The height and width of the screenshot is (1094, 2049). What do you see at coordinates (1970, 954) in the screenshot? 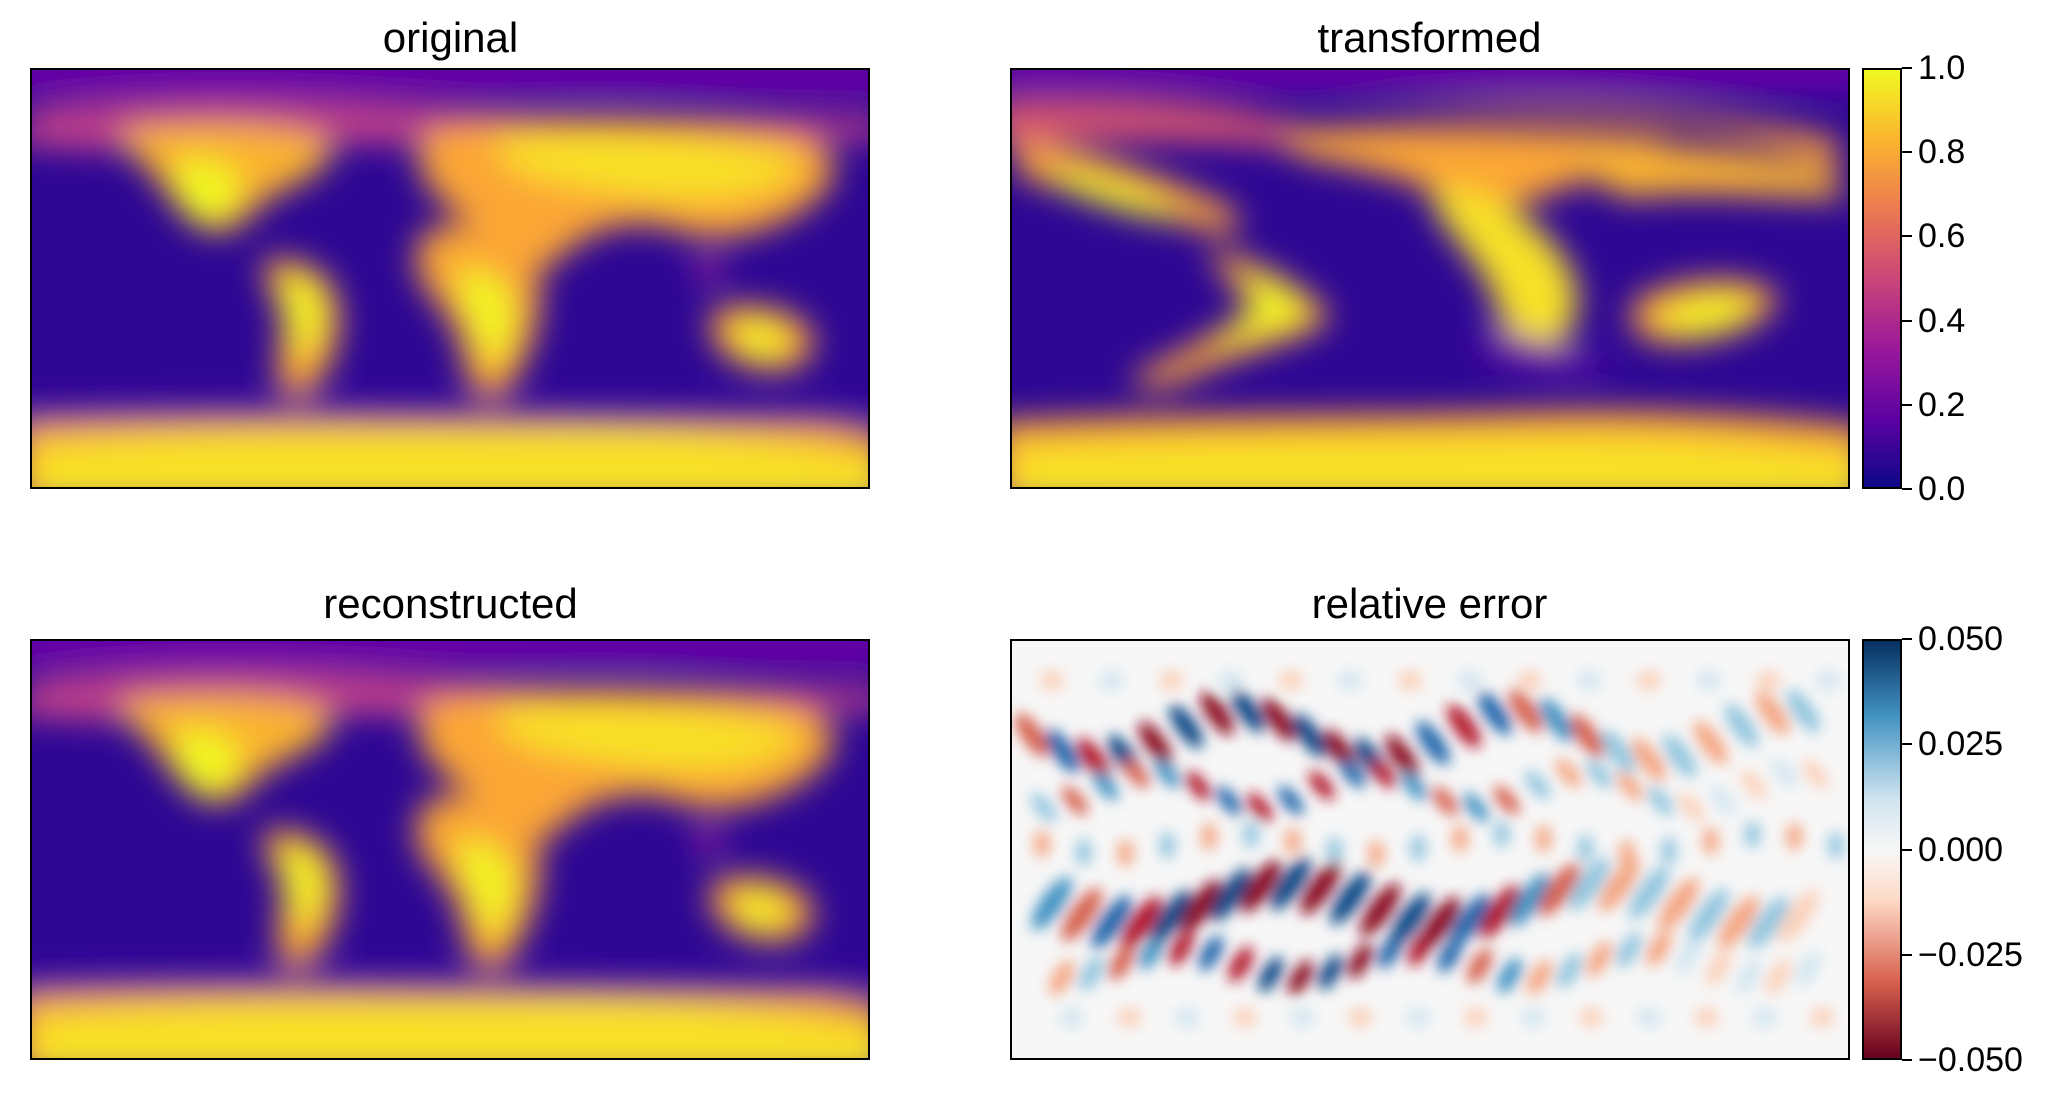
I see `colorbar-tick-label: −0.025` at bounding box center [1970, 954].